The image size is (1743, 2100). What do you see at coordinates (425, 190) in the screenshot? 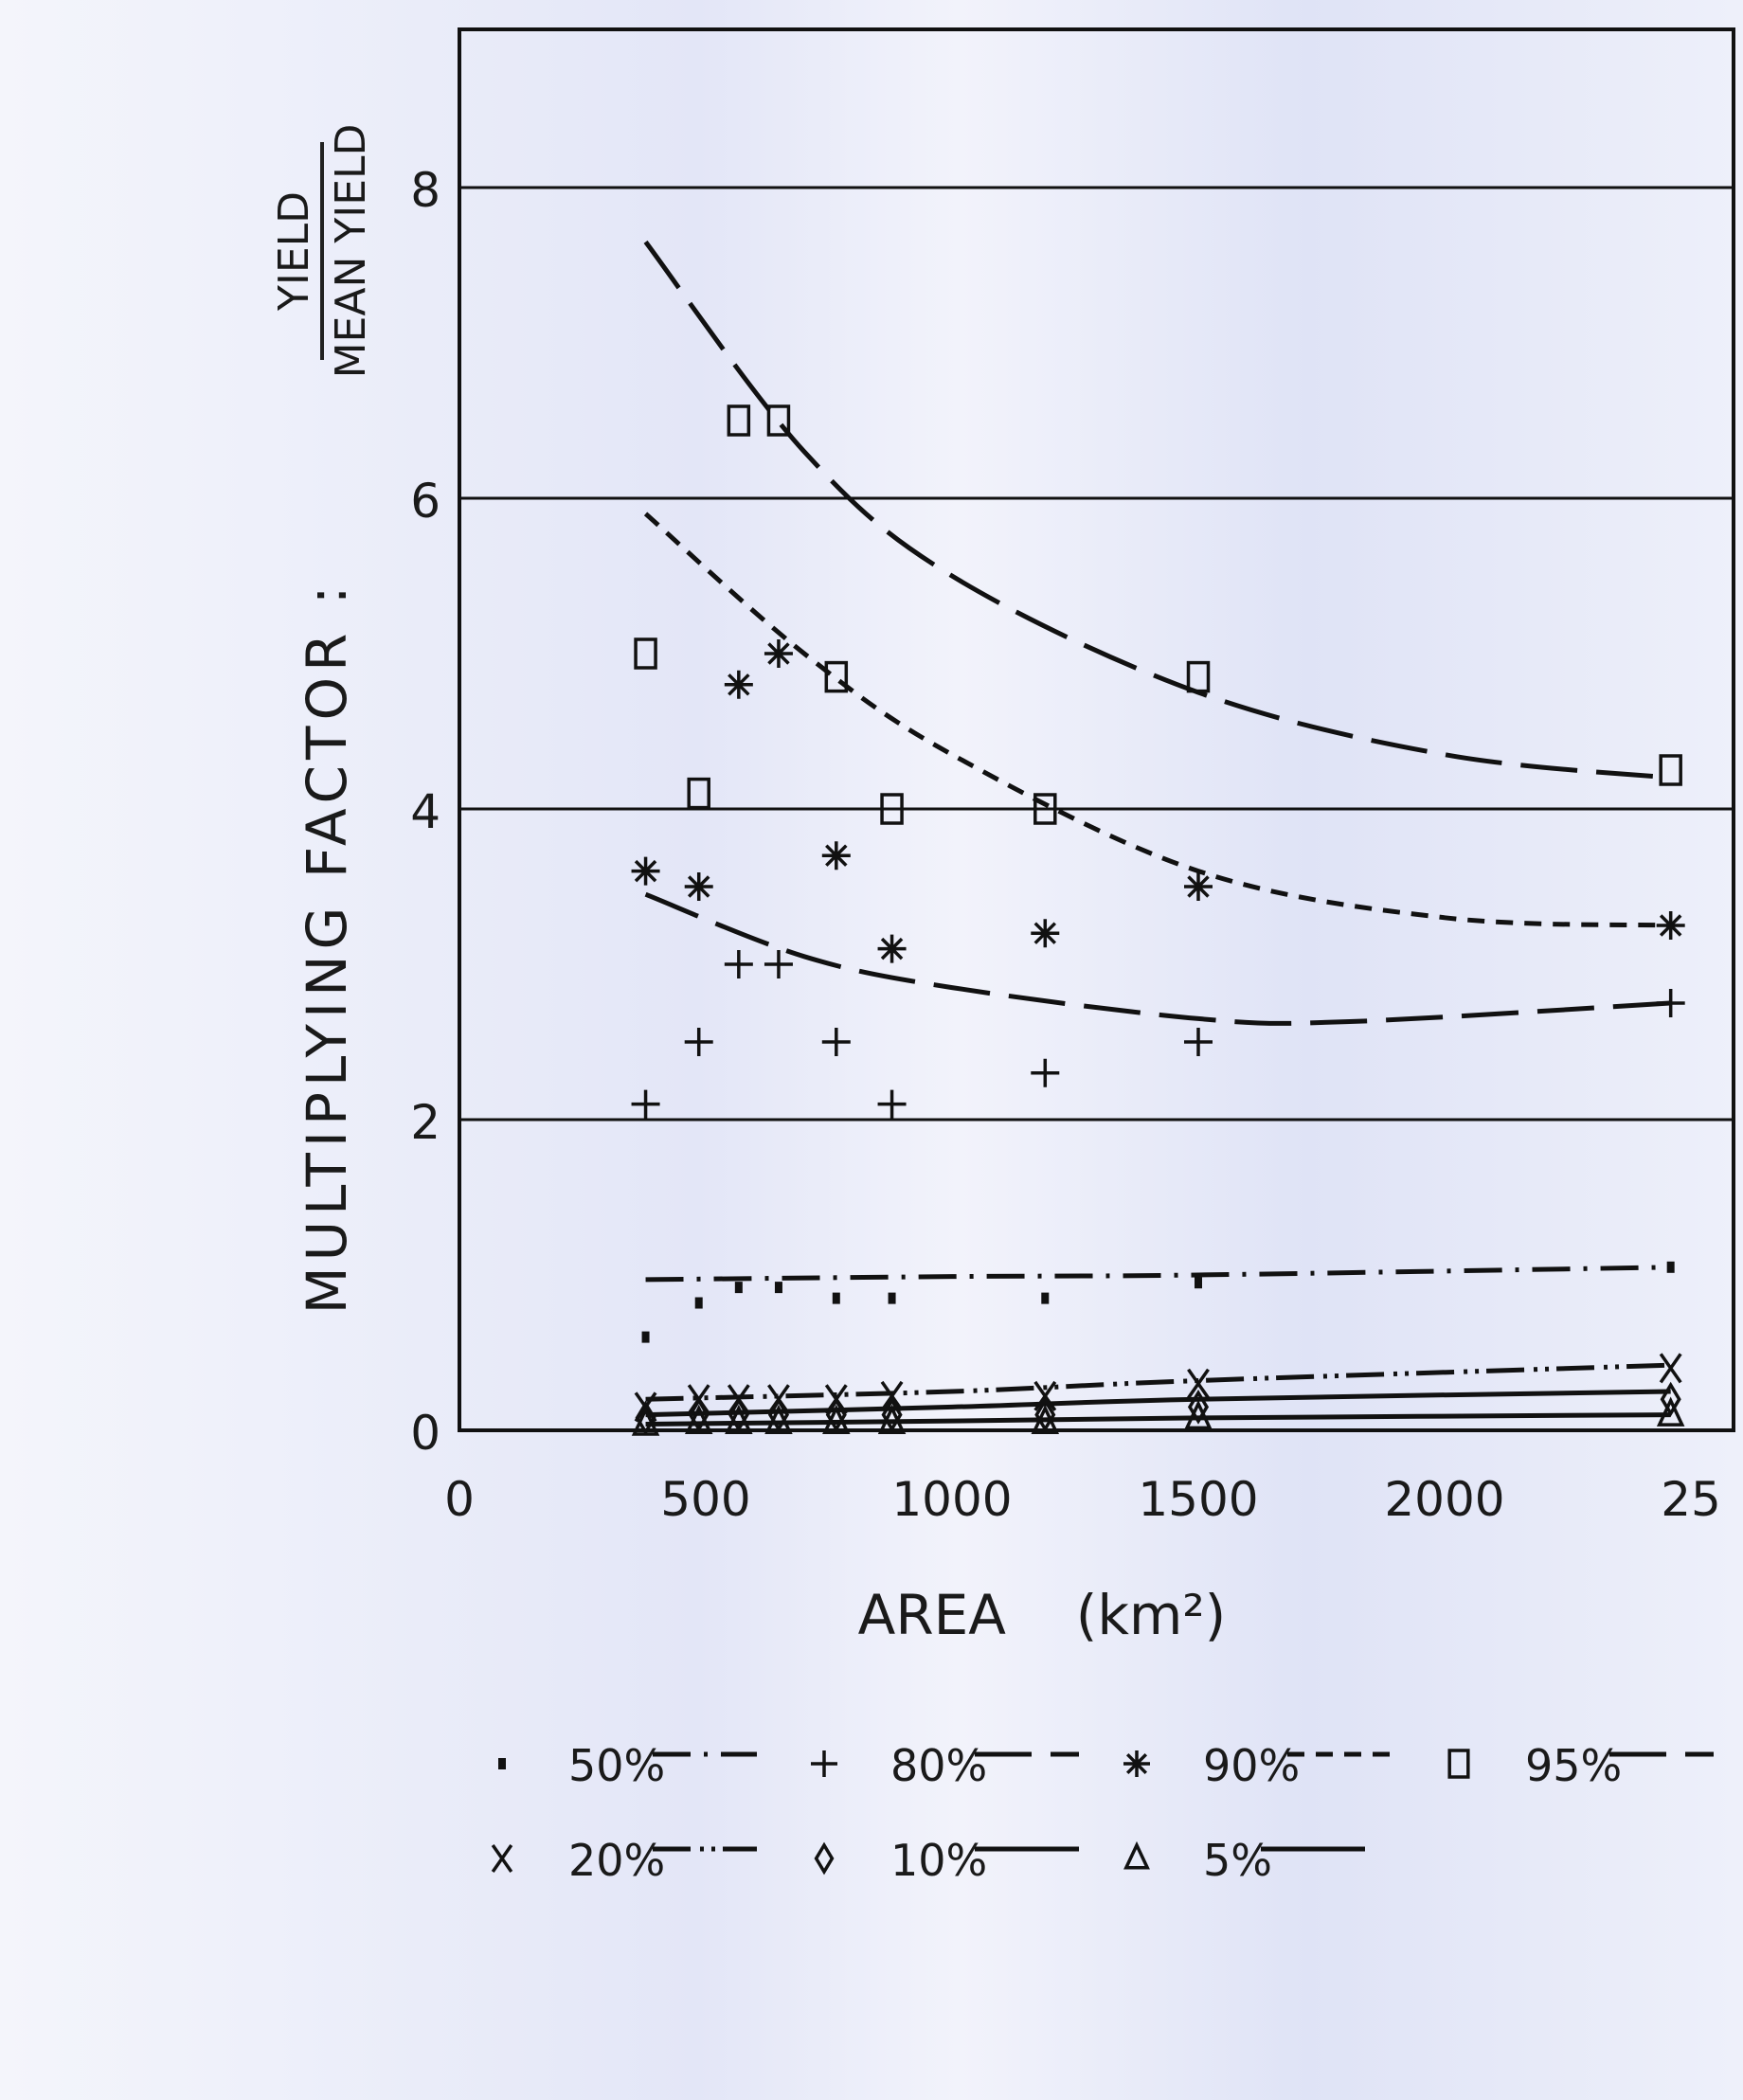
I see `y-tick-label: 8` at bounding box center [425, 190].